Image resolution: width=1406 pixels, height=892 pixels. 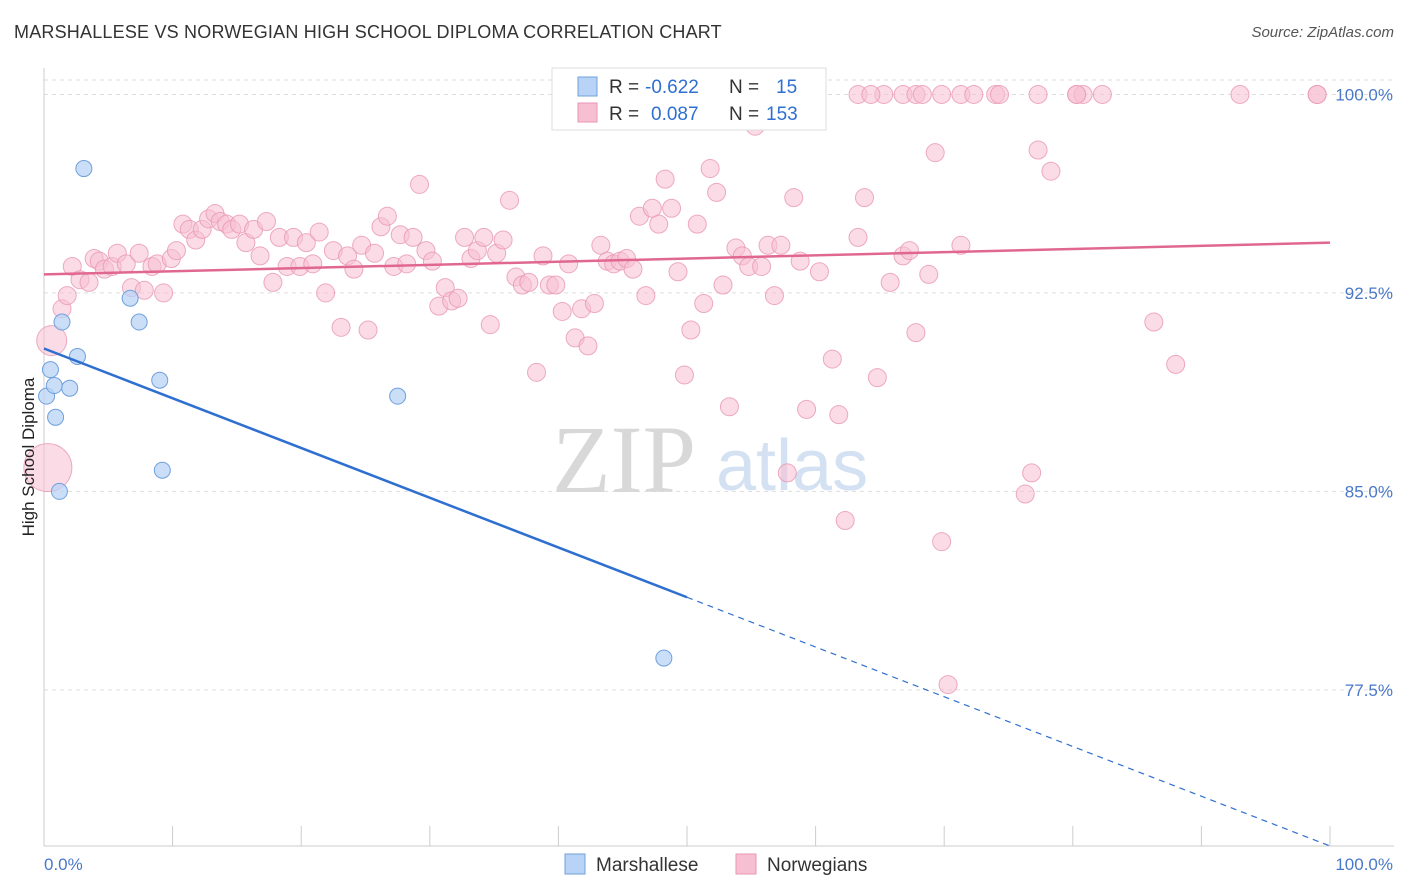 What do you see at coordinates (1369, 690) in the screenshot?
I see `y-tick-label: 77.5%` at bounding box center [1369, 690].